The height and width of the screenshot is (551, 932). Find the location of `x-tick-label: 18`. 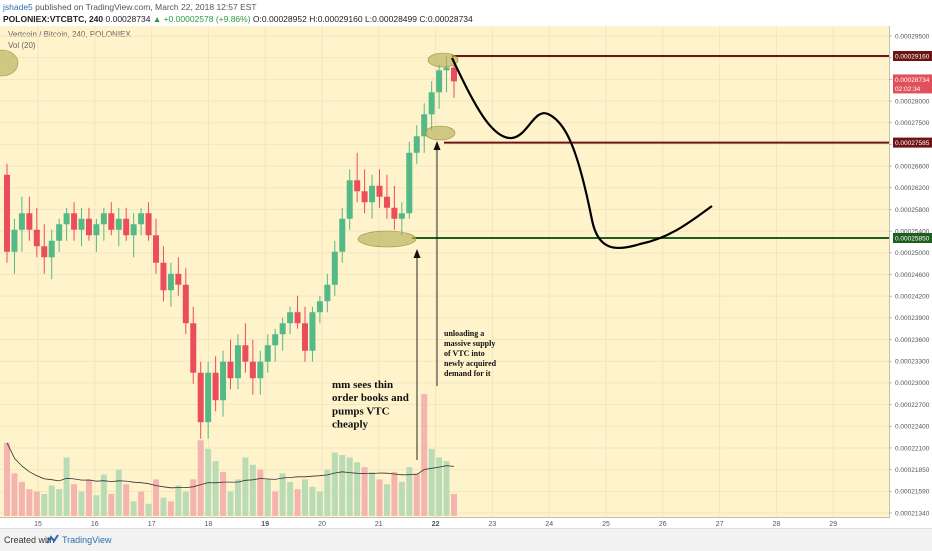

x-tick-label: 18 is located at coordinates (209, 524).